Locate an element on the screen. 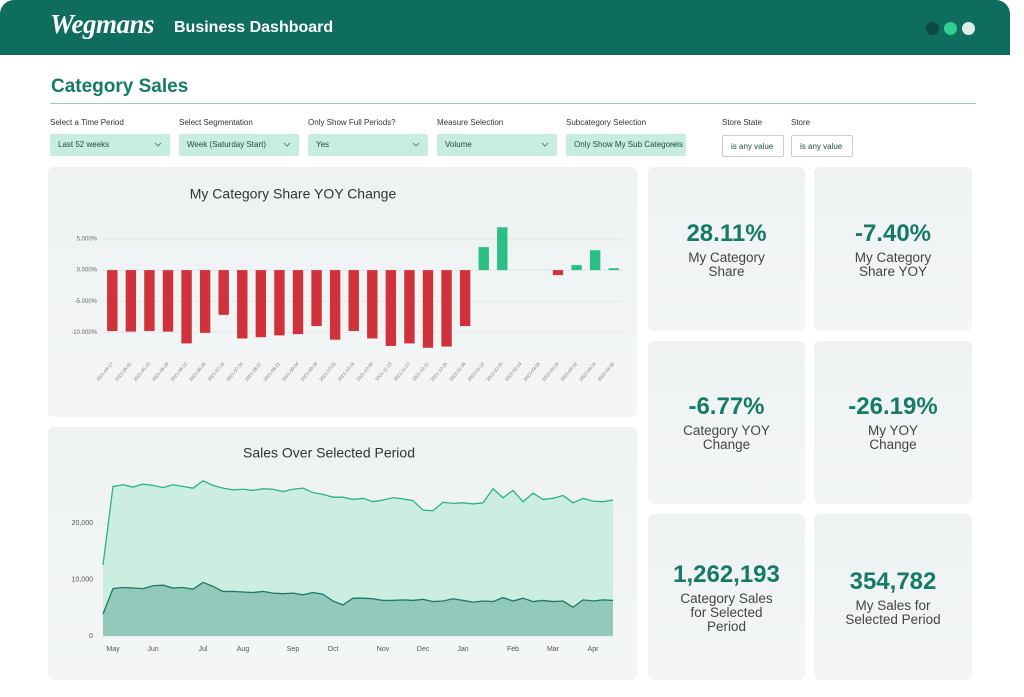 The image size is (1024, 697). dropdown: Last 52 weeks is located at coordinates (110, 145).